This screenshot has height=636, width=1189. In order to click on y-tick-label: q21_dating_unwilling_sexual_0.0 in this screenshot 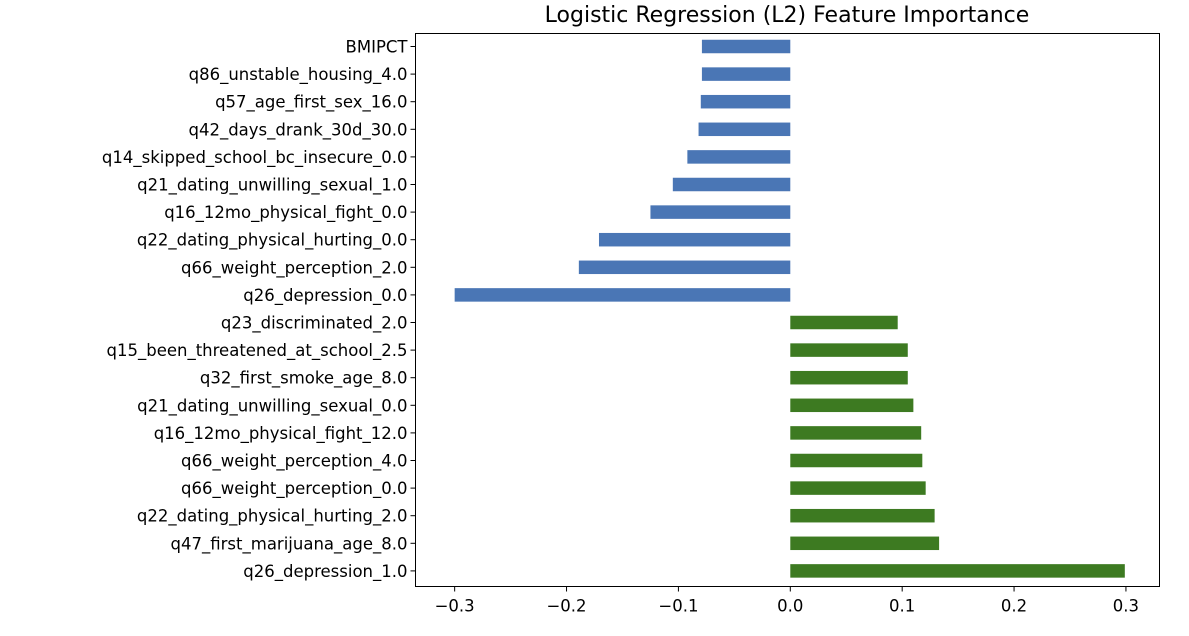, I will do `click(272, 406)`.